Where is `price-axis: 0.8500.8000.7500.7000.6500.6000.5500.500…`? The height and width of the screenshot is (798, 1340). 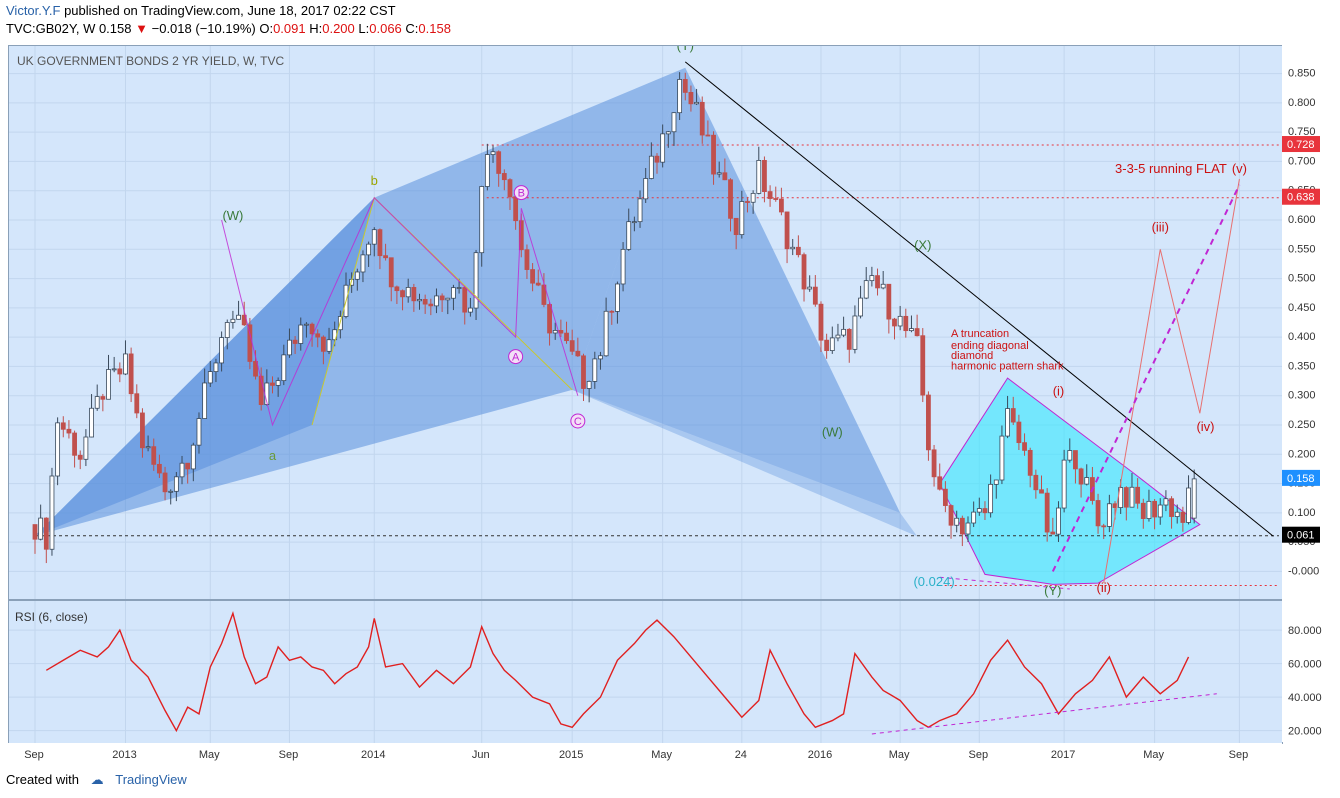 price-axis: 0.8500.8000.7500.7000.6500.6000.5500.500… is located at coordinates (1310, 393).